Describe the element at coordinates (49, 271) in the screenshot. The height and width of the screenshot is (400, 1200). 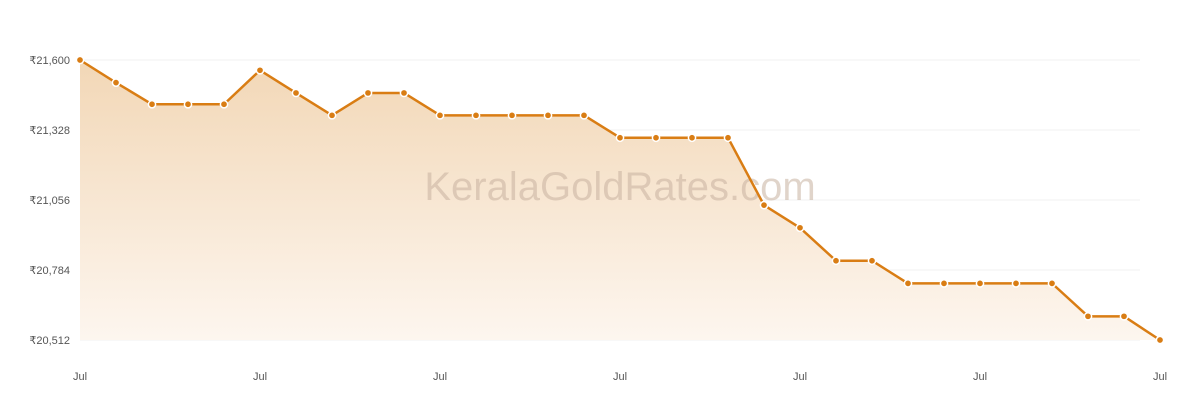
I see `y-tick-label: ₹20,784` at that location.